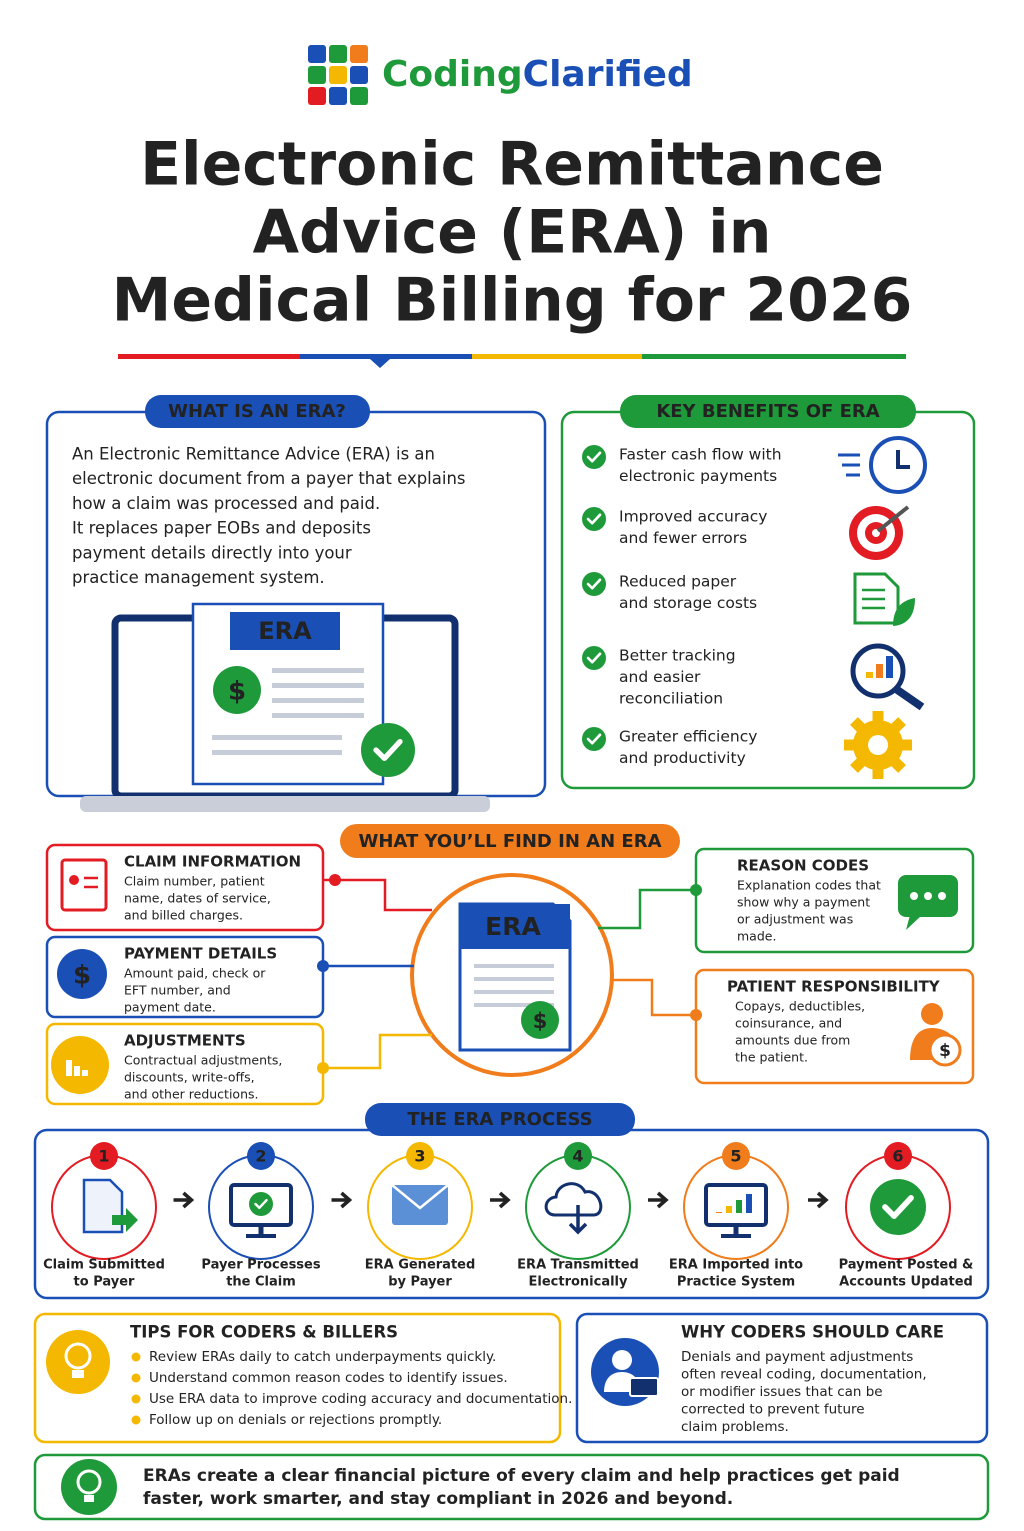 This screenshot has width=1024, height=1531. Describe the element at coordinates (932, 1014) in the screenshot. I see `person-head` at that location.